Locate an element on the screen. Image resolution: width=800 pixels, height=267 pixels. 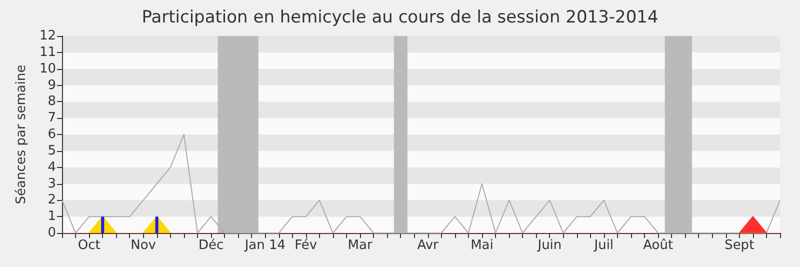
y-tick-label: 12 is located at coordinates (47, 36).